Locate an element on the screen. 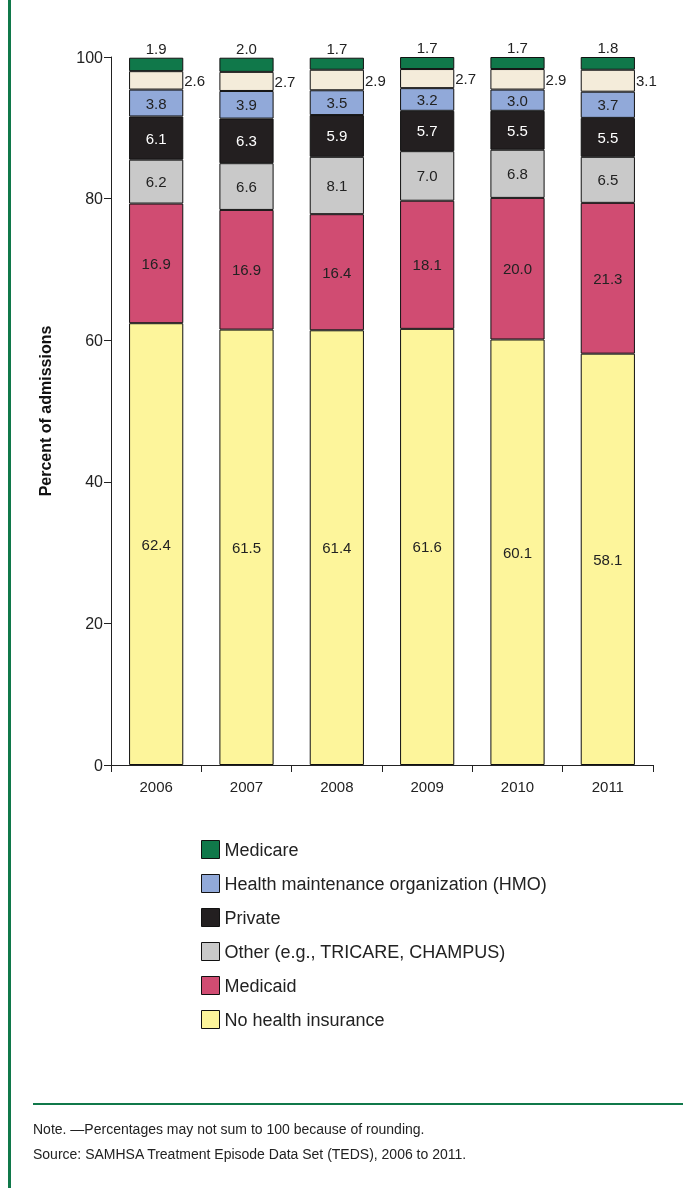 The width and height of the screenshot is (694, 1188). data-label: 8.1 is located at coordinates (337, 185).